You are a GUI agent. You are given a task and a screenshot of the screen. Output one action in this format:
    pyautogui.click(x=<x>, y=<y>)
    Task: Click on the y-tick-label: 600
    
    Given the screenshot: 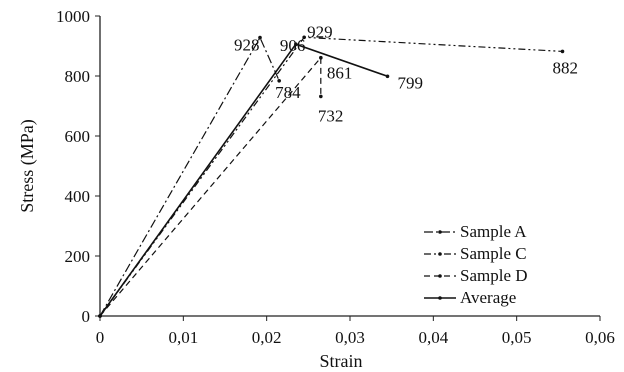 What is the action you would take?
    pyautogui.click(x=78, y=136)
    